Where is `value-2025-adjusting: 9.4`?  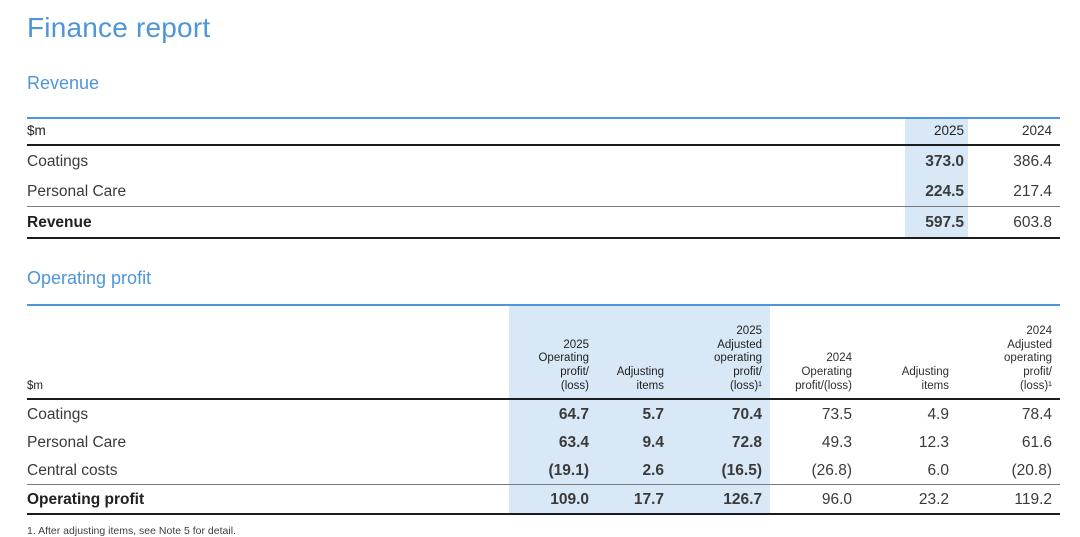 value-2025-adjusting: 9.4 is located at coordinates (634, 442).